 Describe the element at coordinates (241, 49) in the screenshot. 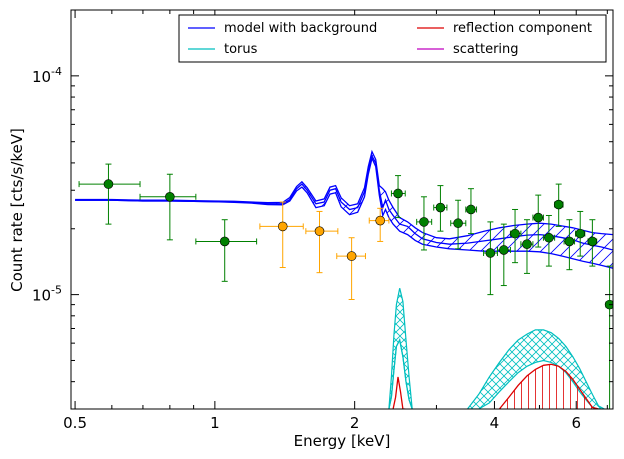

I see `legend-label-torus: torus` at that location.